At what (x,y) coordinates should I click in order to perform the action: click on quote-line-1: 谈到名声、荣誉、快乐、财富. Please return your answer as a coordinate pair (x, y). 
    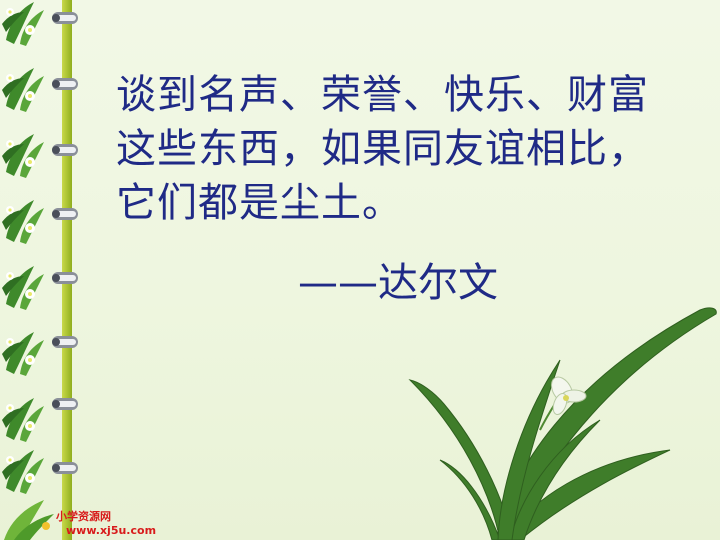
    Looking at the image, I should click on (382, 95).